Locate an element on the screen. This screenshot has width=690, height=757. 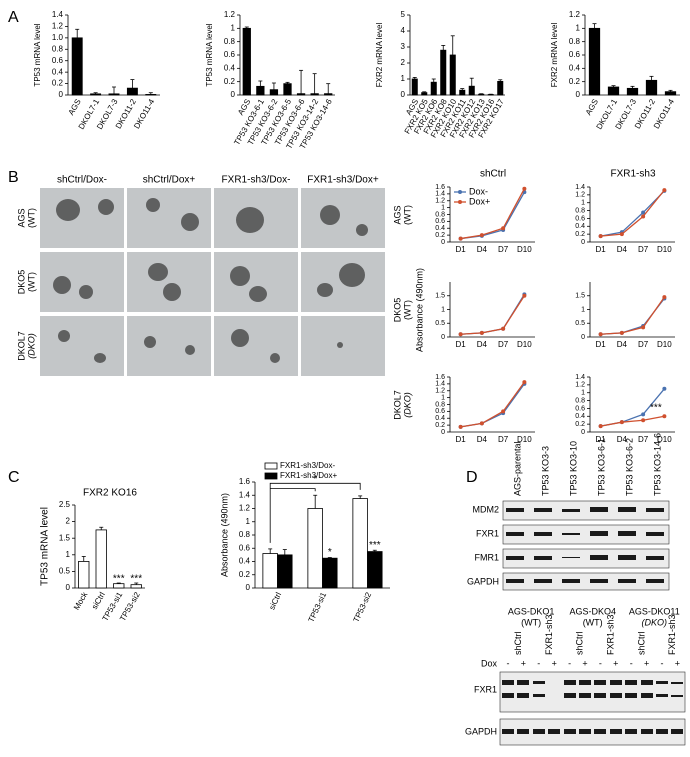
y-tick-label: 0.5 is located at coordinates (440, 323).